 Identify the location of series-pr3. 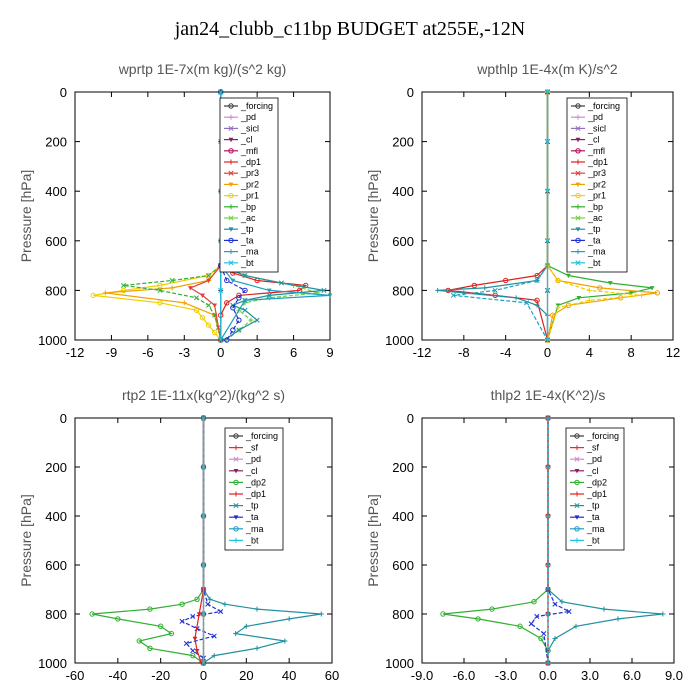
(205, 216).